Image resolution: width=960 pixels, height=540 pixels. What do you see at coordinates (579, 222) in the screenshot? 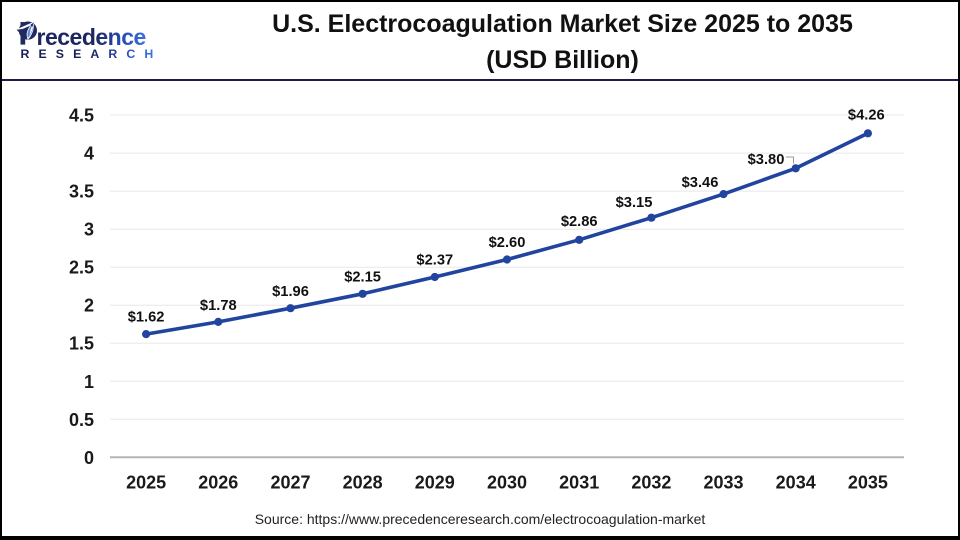
I see `svg-text: $2.86` at bounding box center [579, 222].